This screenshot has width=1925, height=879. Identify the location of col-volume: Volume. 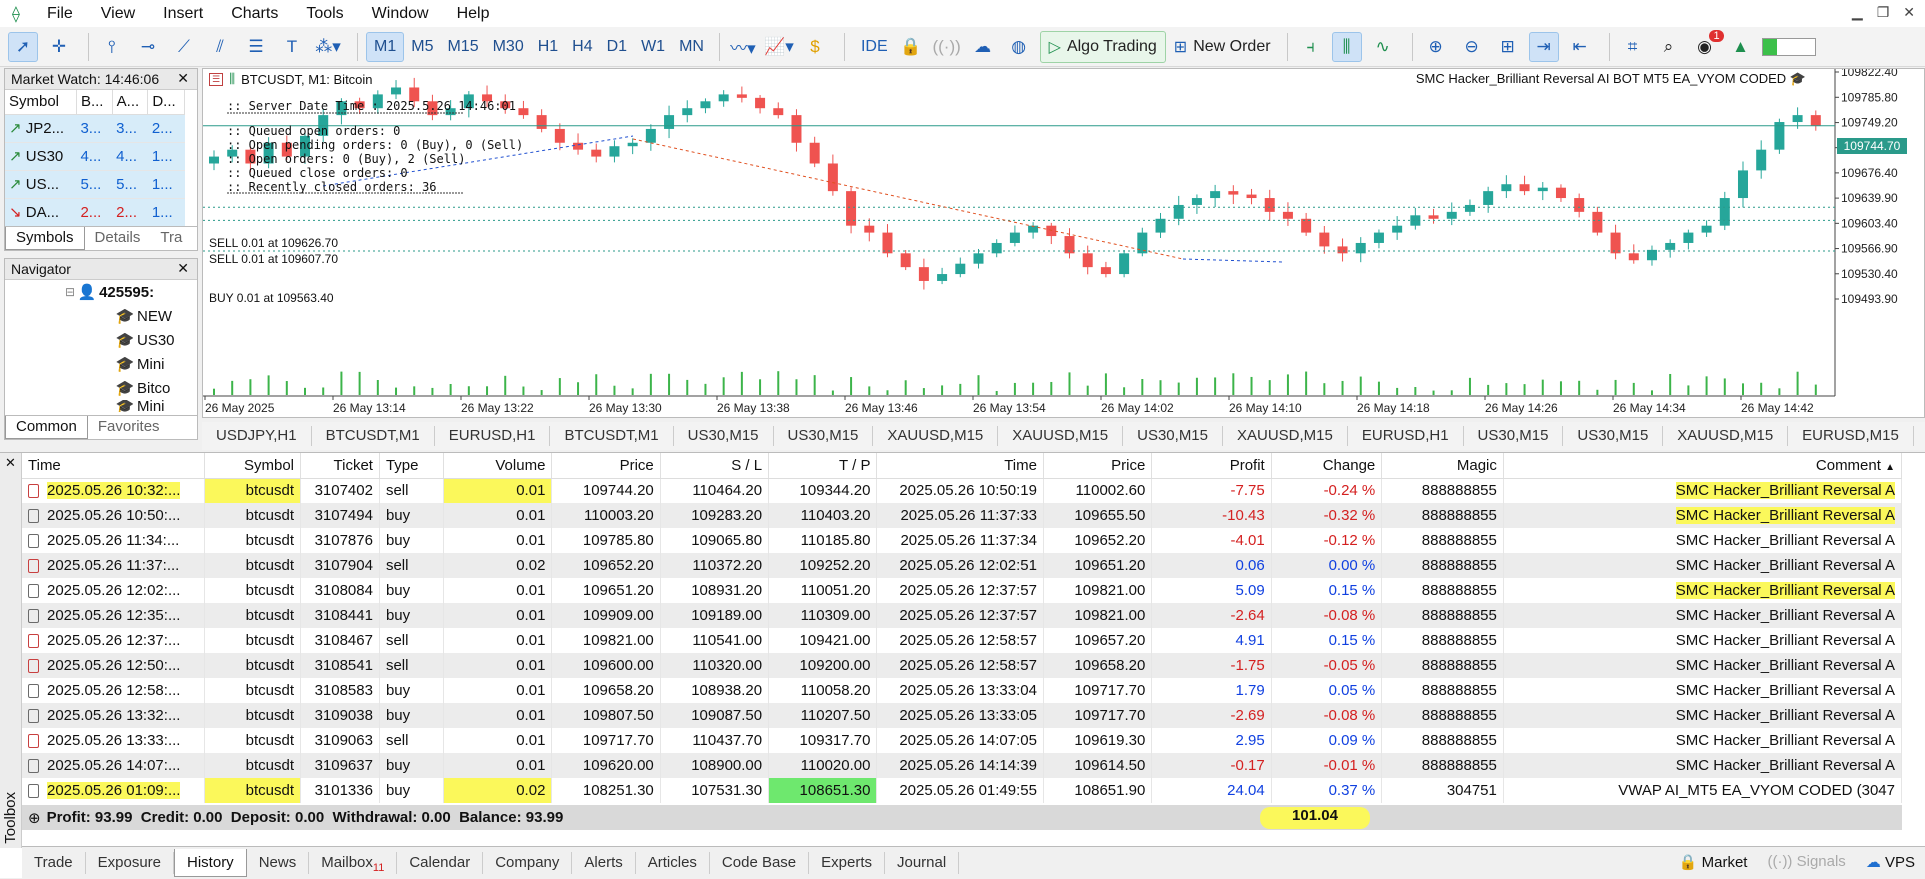
(498, 466).